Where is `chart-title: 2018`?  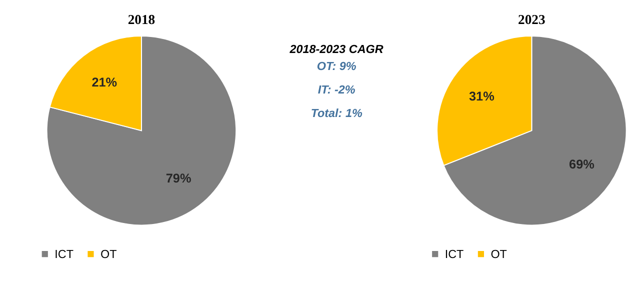 chart-title: 2018 is located at coordinates (142, 19).